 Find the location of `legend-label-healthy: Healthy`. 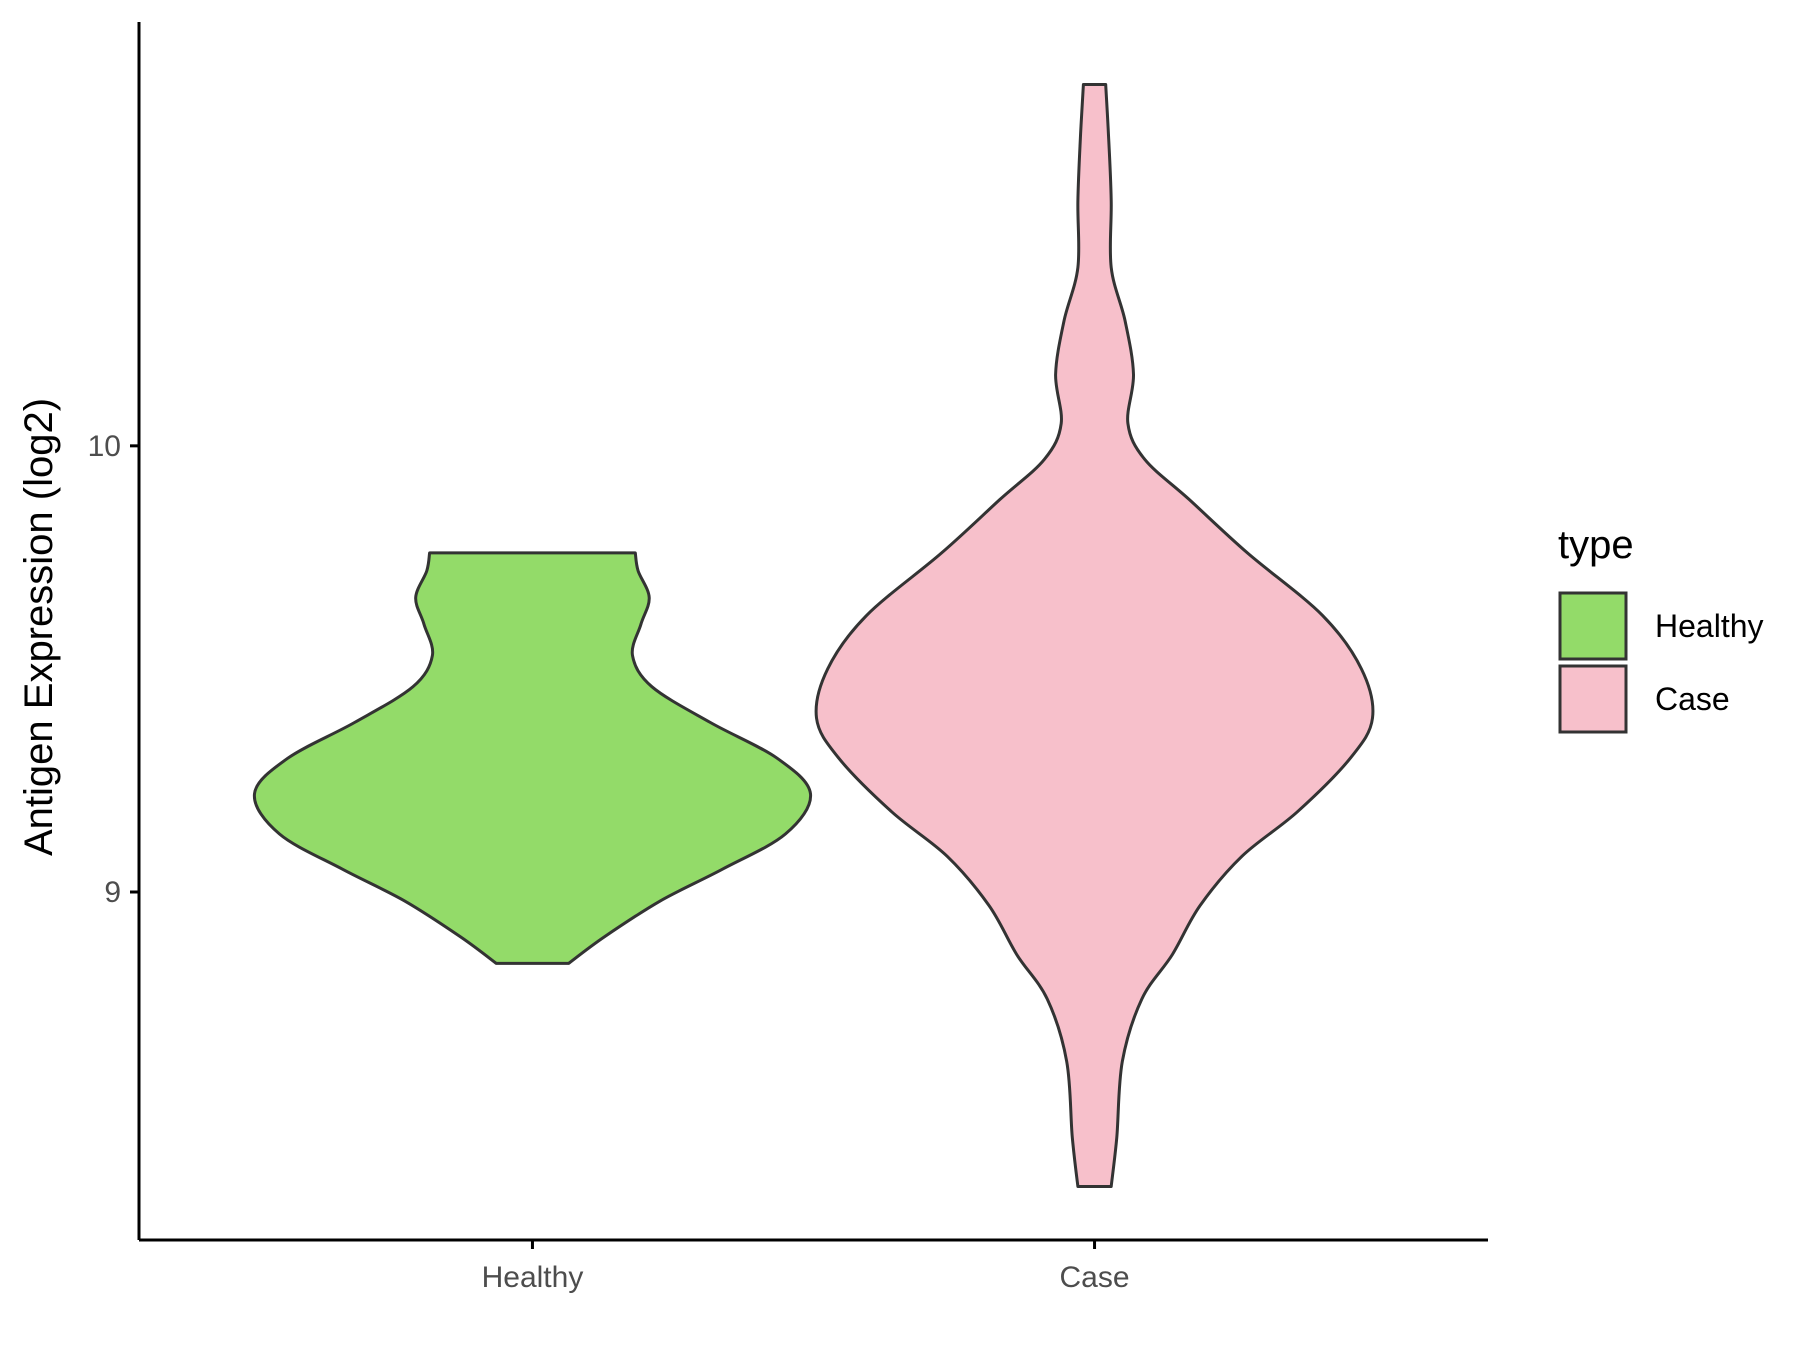

legend-label-healthy: Healthy is located at coordinates (1709, 626).